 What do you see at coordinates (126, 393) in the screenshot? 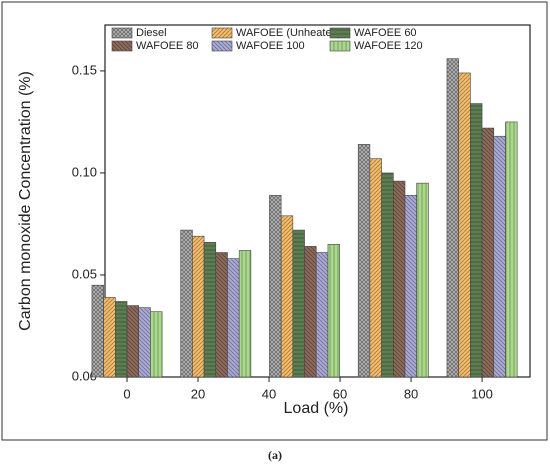
I see `x-tick-label: 0` at bounding box center [126, 393].